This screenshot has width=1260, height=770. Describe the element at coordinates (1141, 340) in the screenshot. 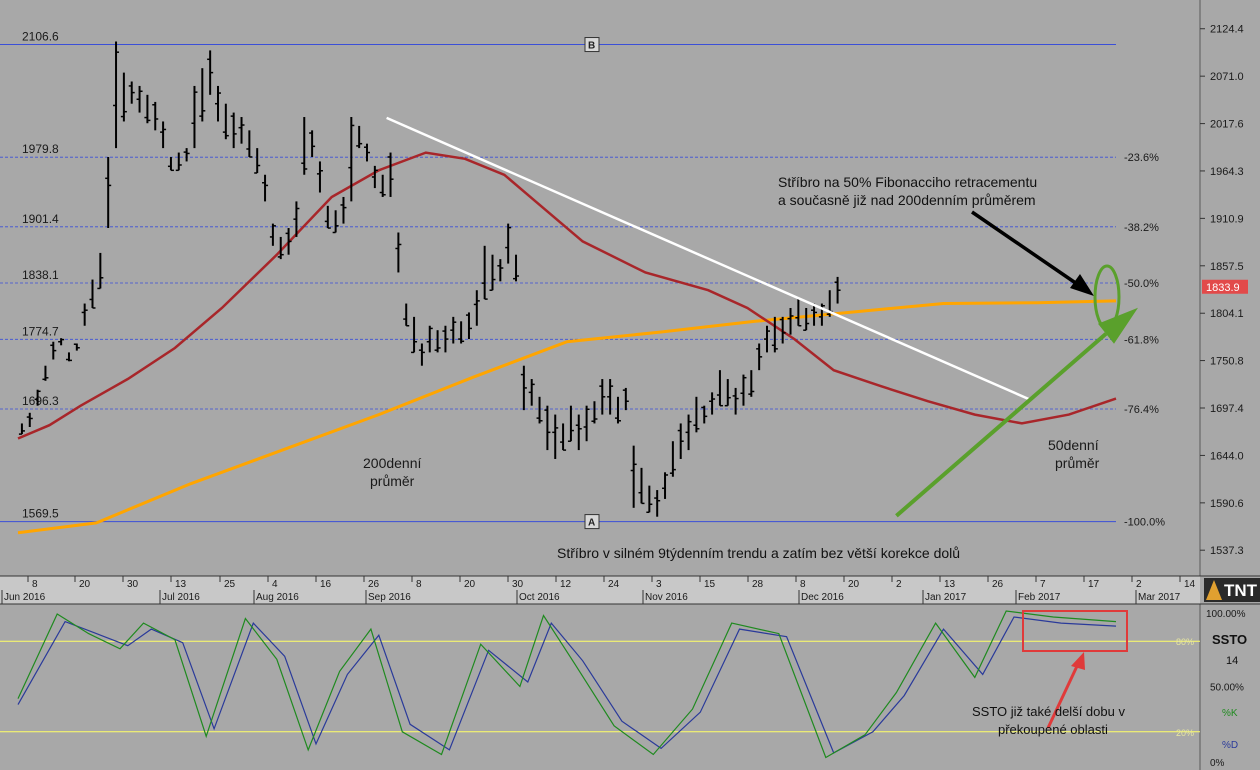

I see `fib-level-percent: -61.8%` at that location.